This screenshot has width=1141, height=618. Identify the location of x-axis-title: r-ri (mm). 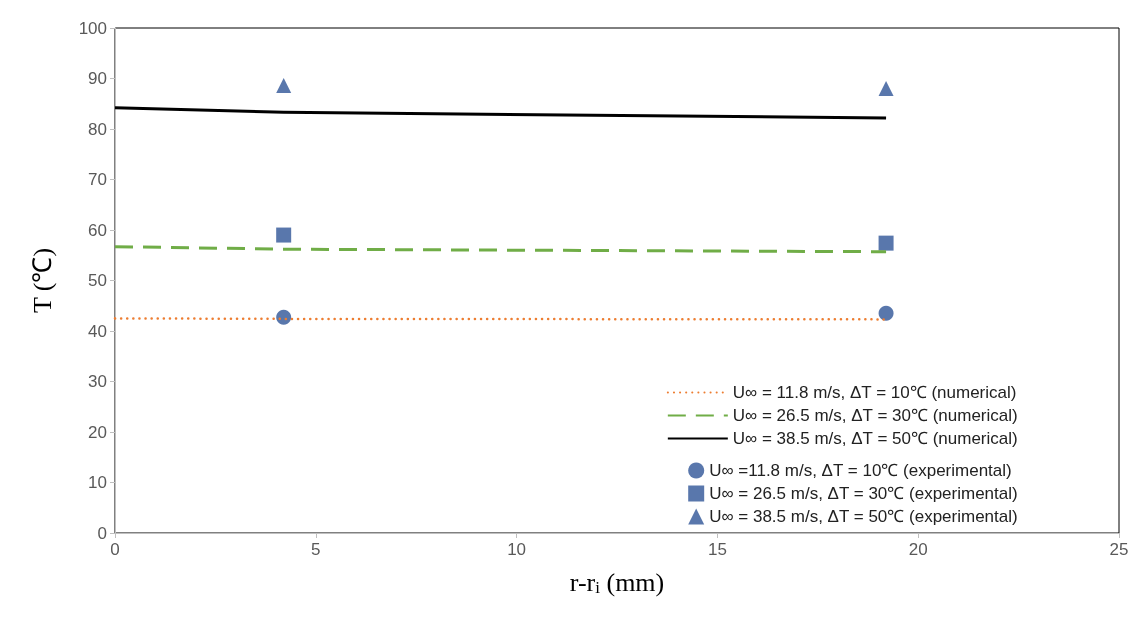
(617, 582).